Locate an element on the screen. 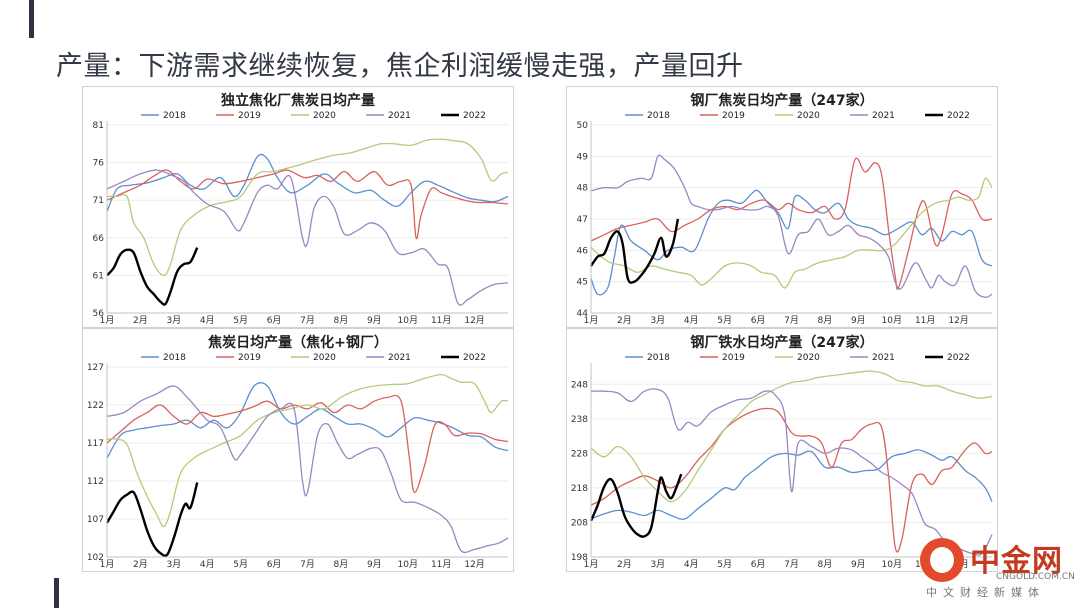 This screenshot has height=608, width=1080. y-tick-label: 117 is located at coordinates (95, 444).